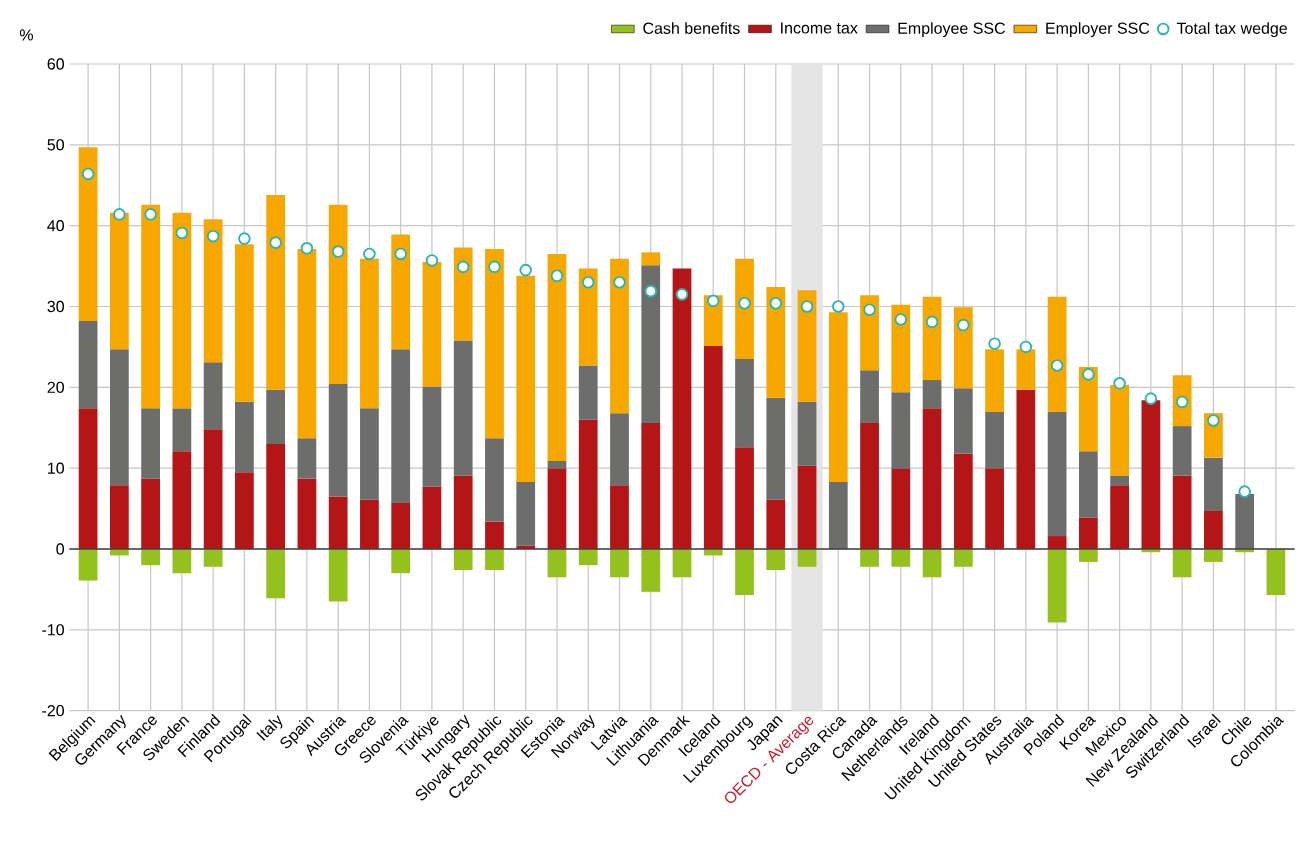 The width and height of the screenshot is (1314, 856). I want to click on legend-label: Total tax wedge, so click(1231, 30).